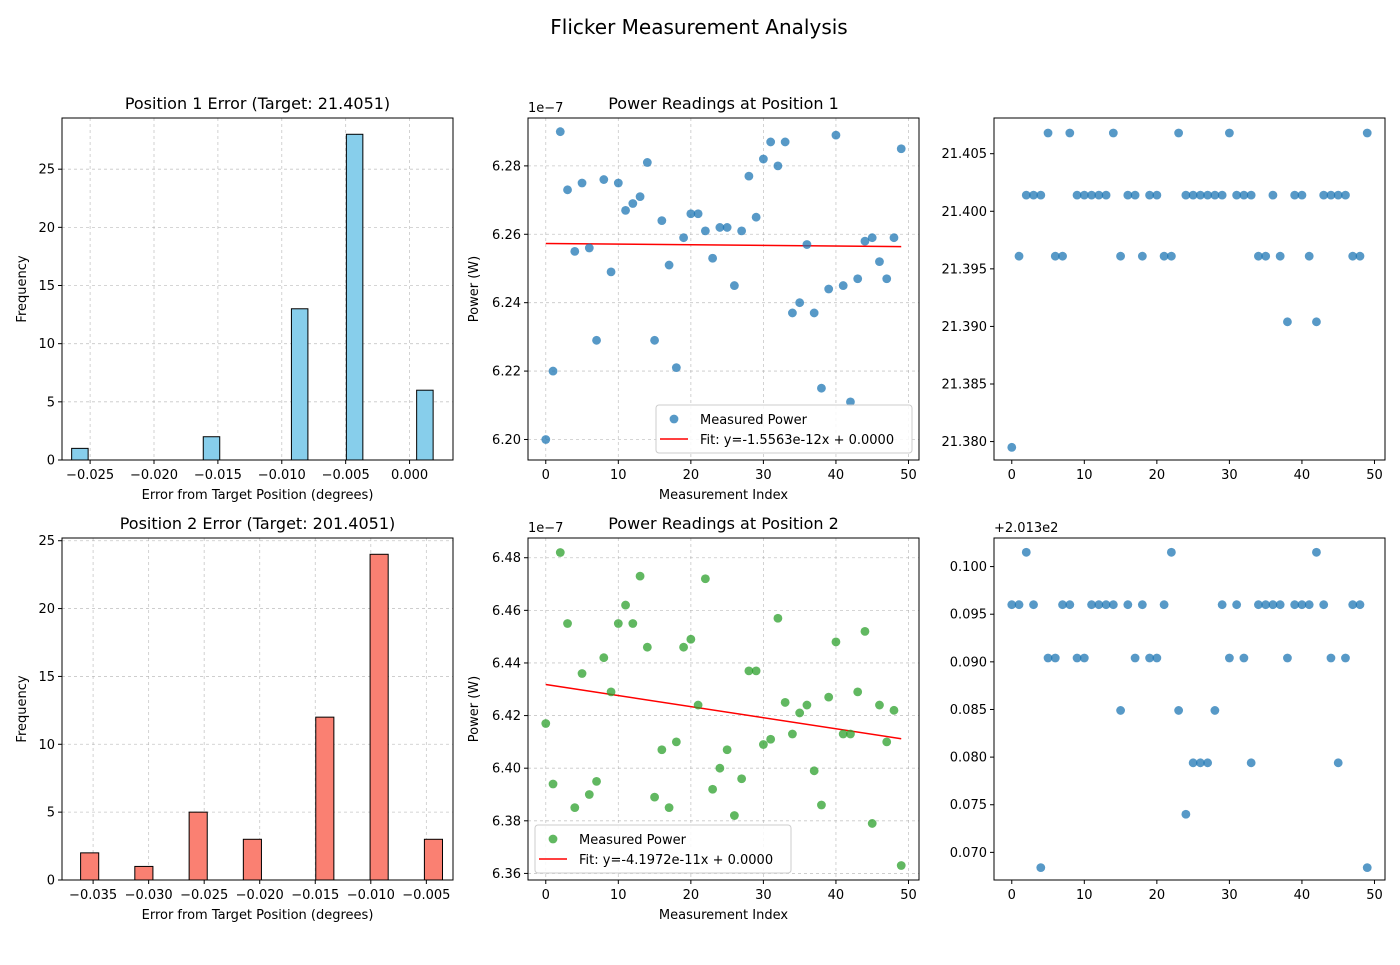  I want to click on chart-3-x-tick-label: 20, so click(1157, 475).